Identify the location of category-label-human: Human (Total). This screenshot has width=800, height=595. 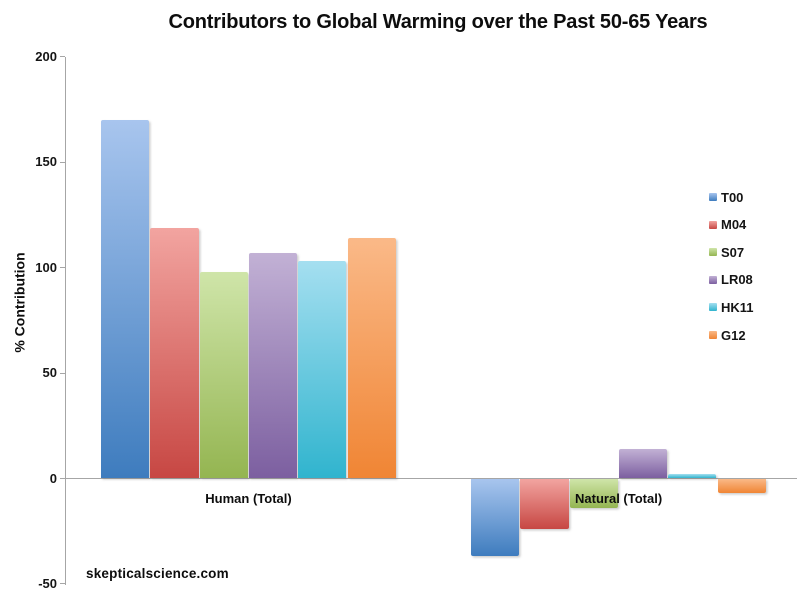
(248, 498).